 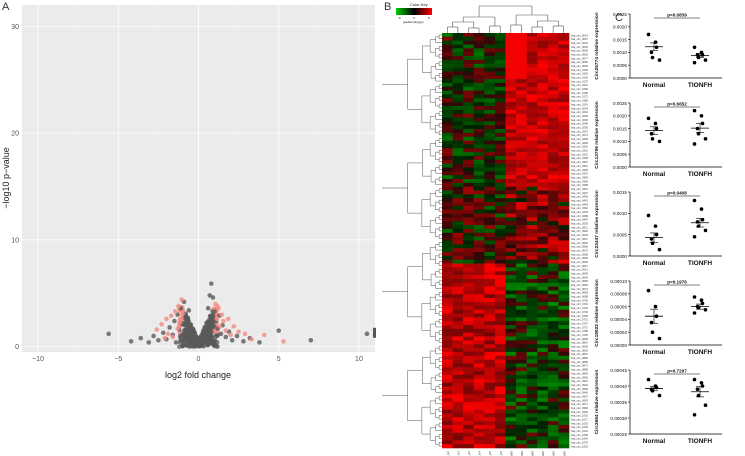 I want to click on dotplot-y-tick-label: 0.0025, so click(x=620, y=14).